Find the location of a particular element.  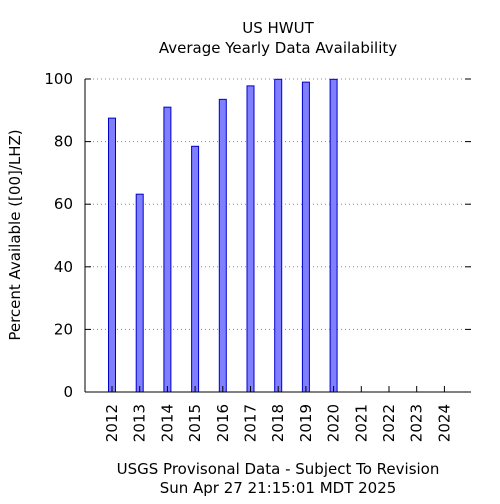

x-tick-label: 2013 is located at coordinates (140, 423).